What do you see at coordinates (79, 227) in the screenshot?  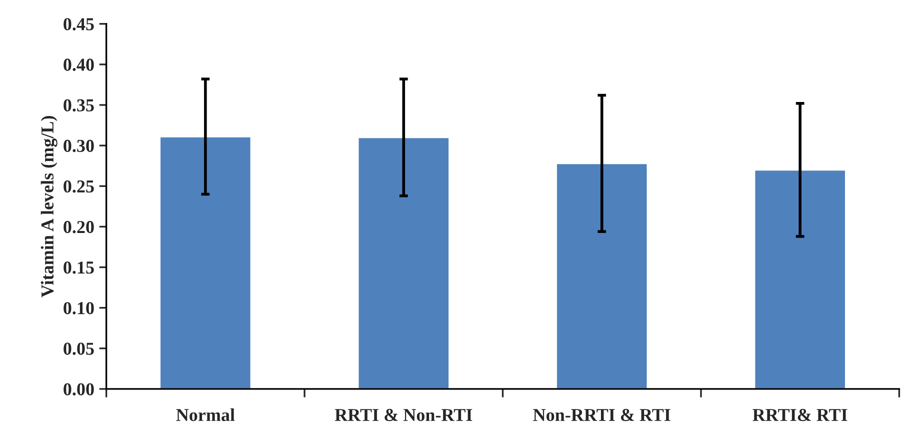 I see `y-tick-label: 0.20` at bounding box center [79, 227].